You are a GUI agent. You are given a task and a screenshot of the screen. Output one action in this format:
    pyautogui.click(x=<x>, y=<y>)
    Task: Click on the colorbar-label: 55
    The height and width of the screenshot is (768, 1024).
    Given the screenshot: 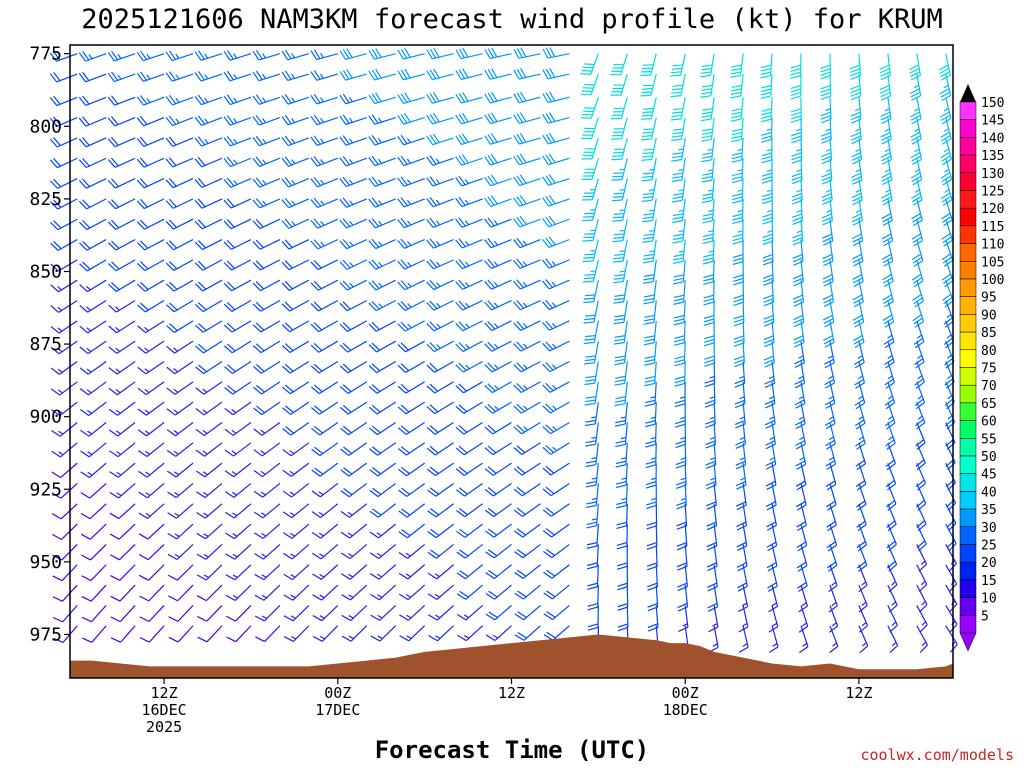 What is the action you would take?
    pyautogui.click(x=989, y=439)
    